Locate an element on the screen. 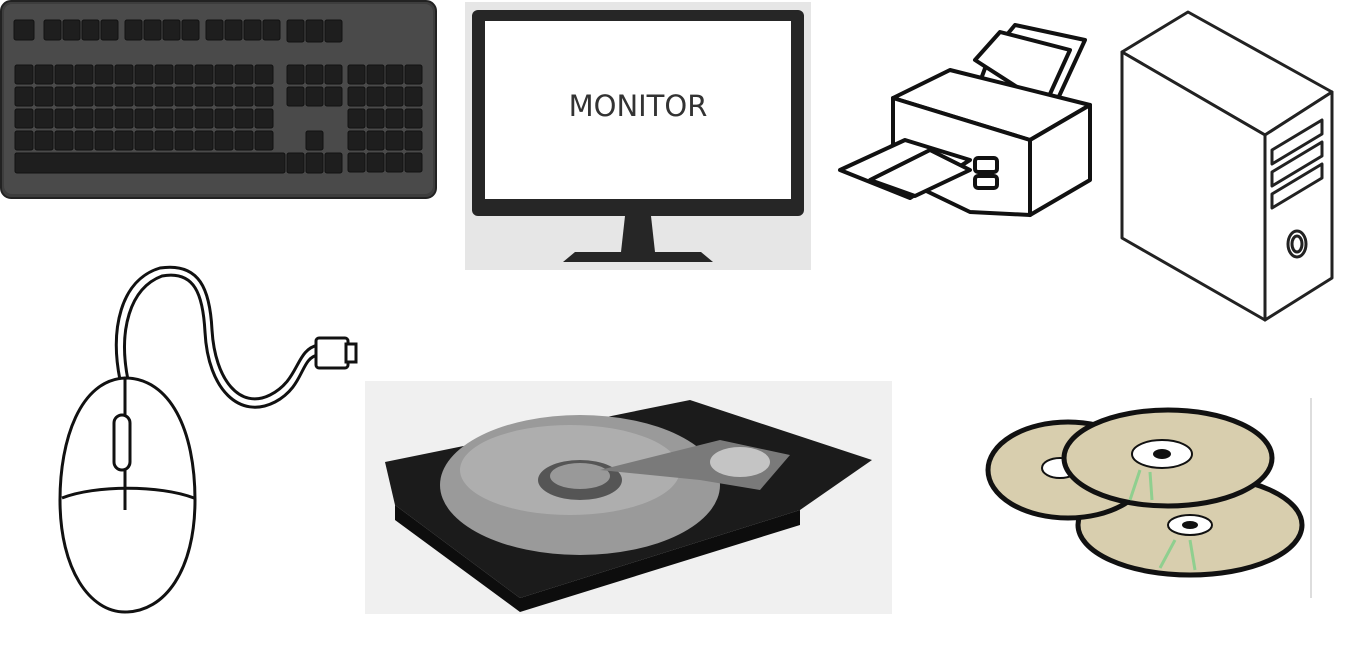 The height and width of the screenshot is (667, 1360). keyboard is located at coordinates (218, 99).